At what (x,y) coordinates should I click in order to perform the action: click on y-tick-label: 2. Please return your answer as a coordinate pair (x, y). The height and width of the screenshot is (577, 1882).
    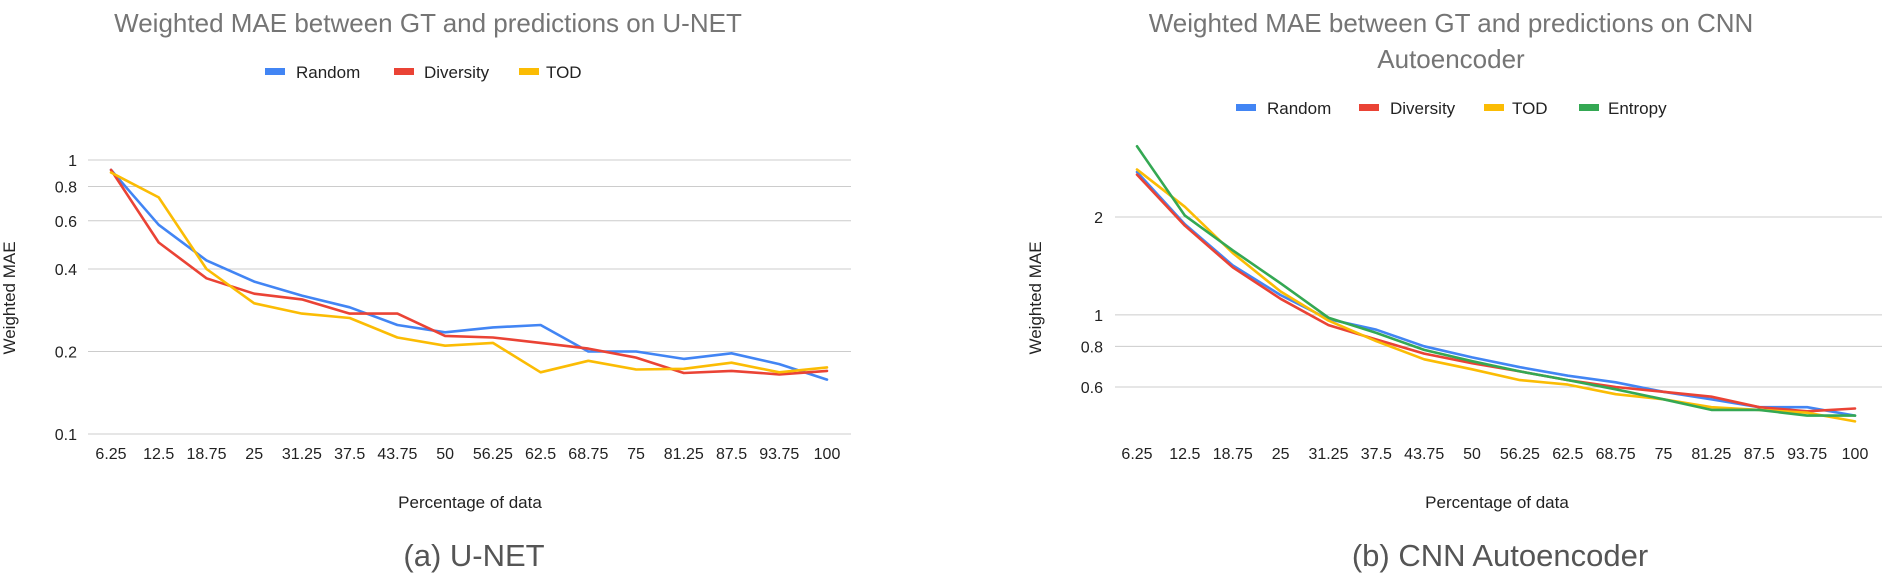
    Looking at the image, I should click on (1098, 218).